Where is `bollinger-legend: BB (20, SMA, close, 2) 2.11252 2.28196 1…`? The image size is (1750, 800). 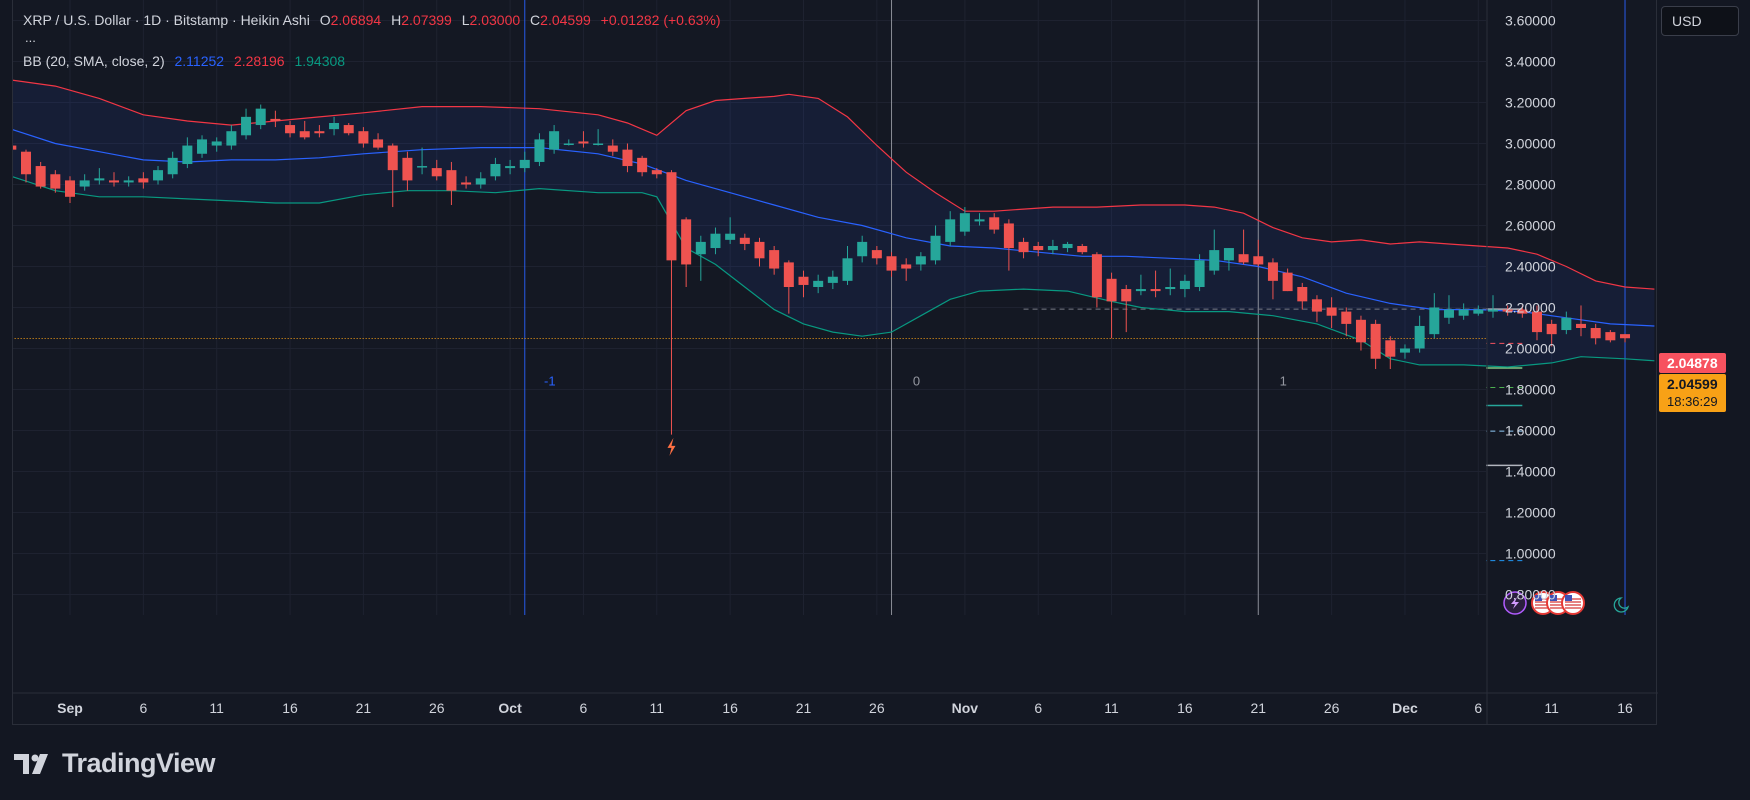
bollinger-legend: BB (20, SMA, close, 2) 2.11252 2.28196 1… is located at coordinates (187, 61).